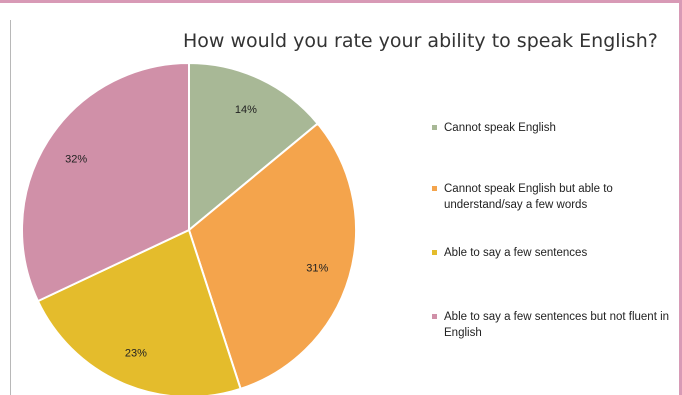 Image resolution: width=682 pixels, height=395 pixels. What do you see at coordinates (317, 268) in the screenshot?
I see `pie-label-2: 31%` at bounding box center [317, 268].